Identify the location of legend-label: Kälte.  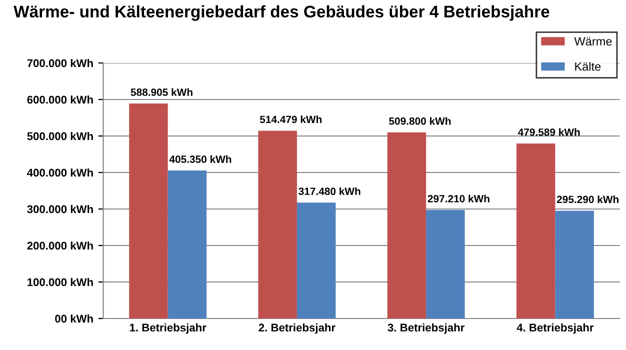
(588, 66).